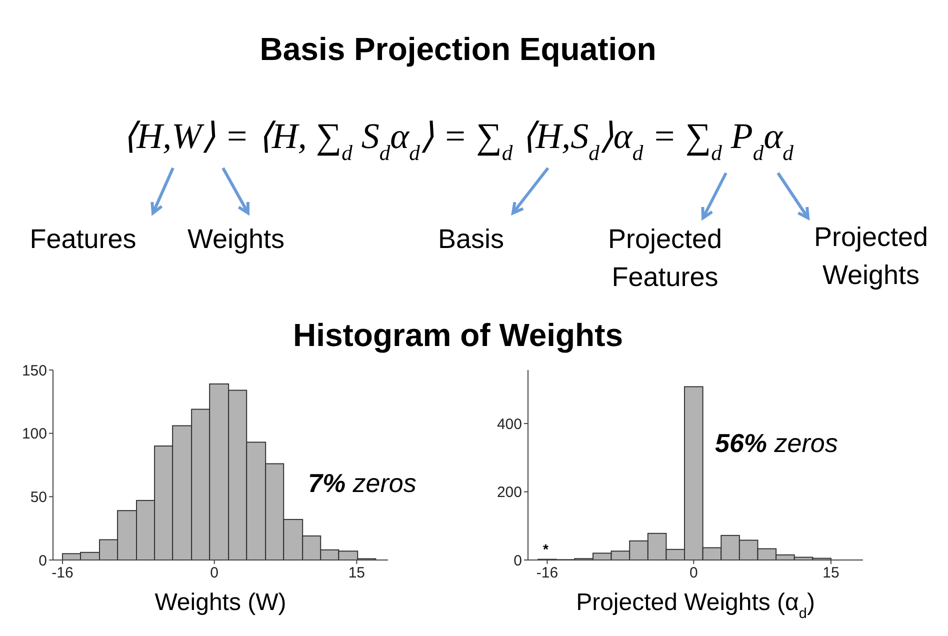 Image resolution: width=948 pixels, height=636 pixels. What do you see at coordinates (83, 239) in the screenshot?
I see `text: Features` at bounding box center [83, 239].